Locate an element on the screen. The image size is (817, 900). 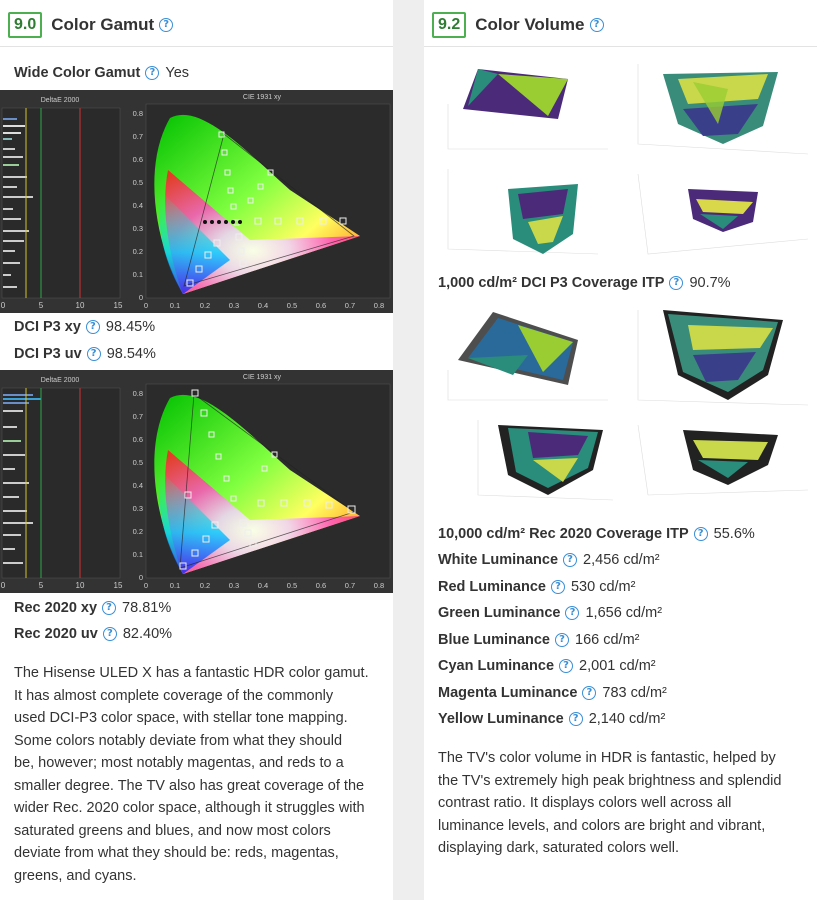
rec-itp-label: 10,000 cd/m² Rec 2020 Coverage ITP is located at coordinates (563, 534).